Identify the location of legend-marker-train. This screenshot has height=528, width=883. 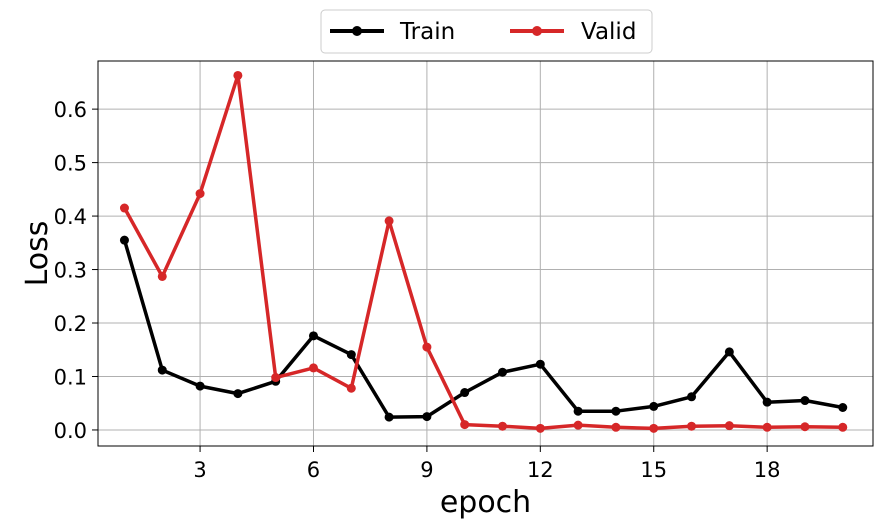
(357, 31).